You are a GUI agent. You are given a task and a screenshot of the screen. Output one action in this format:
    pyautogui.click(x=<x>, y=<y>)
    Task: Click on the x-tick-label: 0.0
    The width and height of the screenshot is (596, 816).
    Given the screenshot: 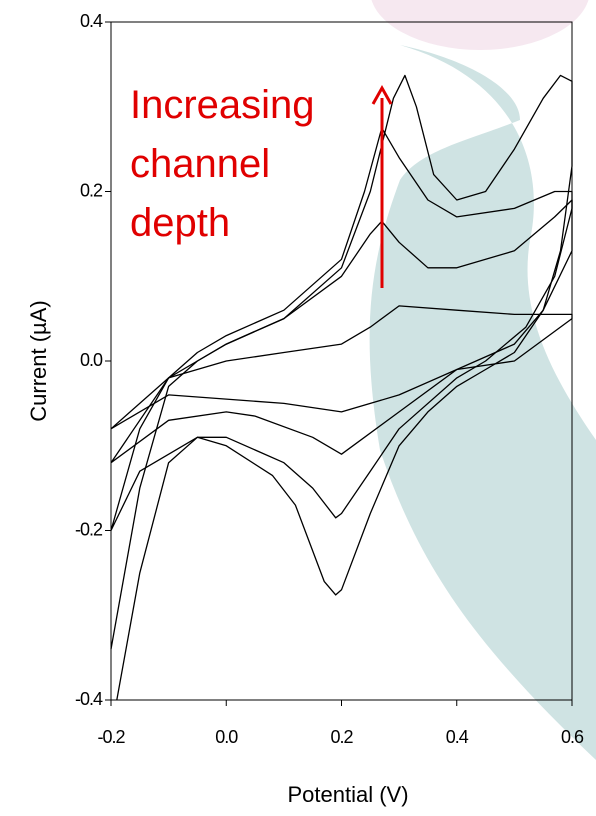 What is the action you would take?
    pyautogui.click(x=226, y=737)
    